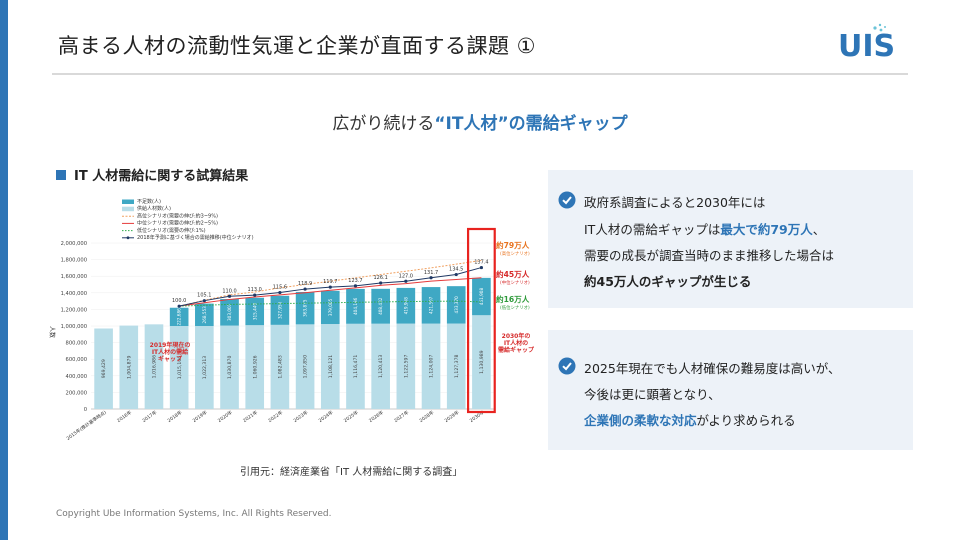  Describe the element at coordinates (652, 229) in the screenshot. I see `box1-line2-prefix: IT人材の需給ギャップは` at that location.